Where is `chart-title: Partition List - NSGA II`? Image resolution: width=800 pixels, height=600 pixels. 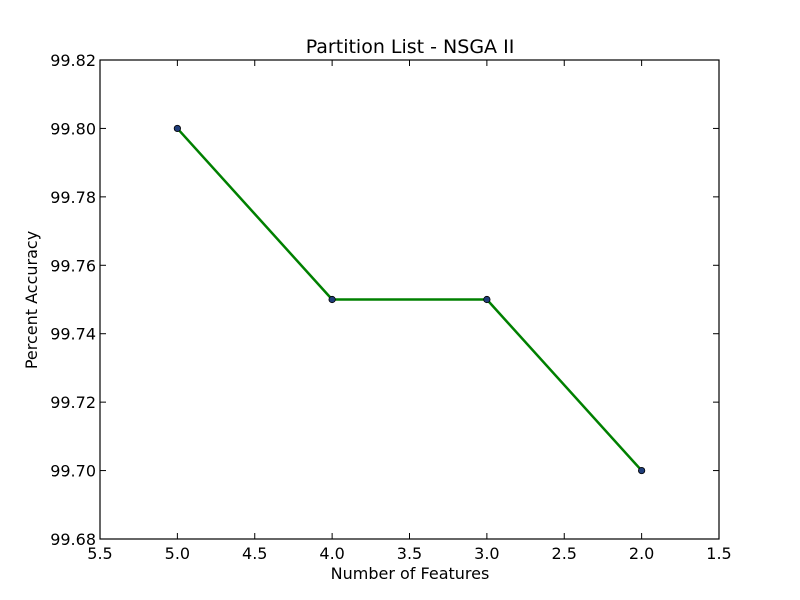
chart-title: Partition List - NSGA II is located at coordinates (410, 47).